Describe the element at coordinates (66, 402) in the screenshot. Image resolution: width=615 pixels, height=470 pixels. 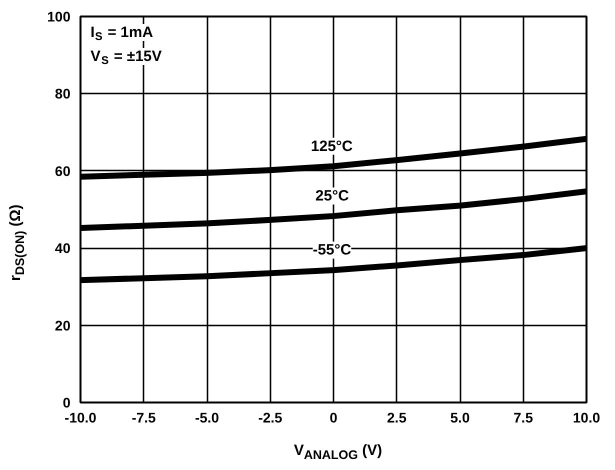
I see `y-tick-label: 0` at that location.